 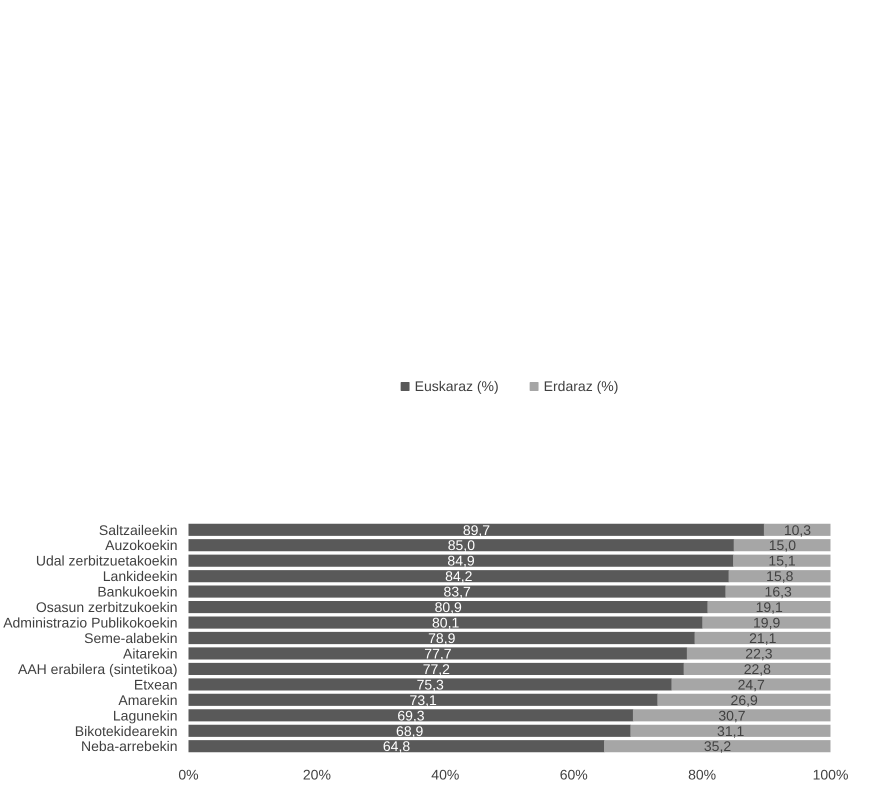 I want to click on data-label: 26,9, so click(x=744, y=700).